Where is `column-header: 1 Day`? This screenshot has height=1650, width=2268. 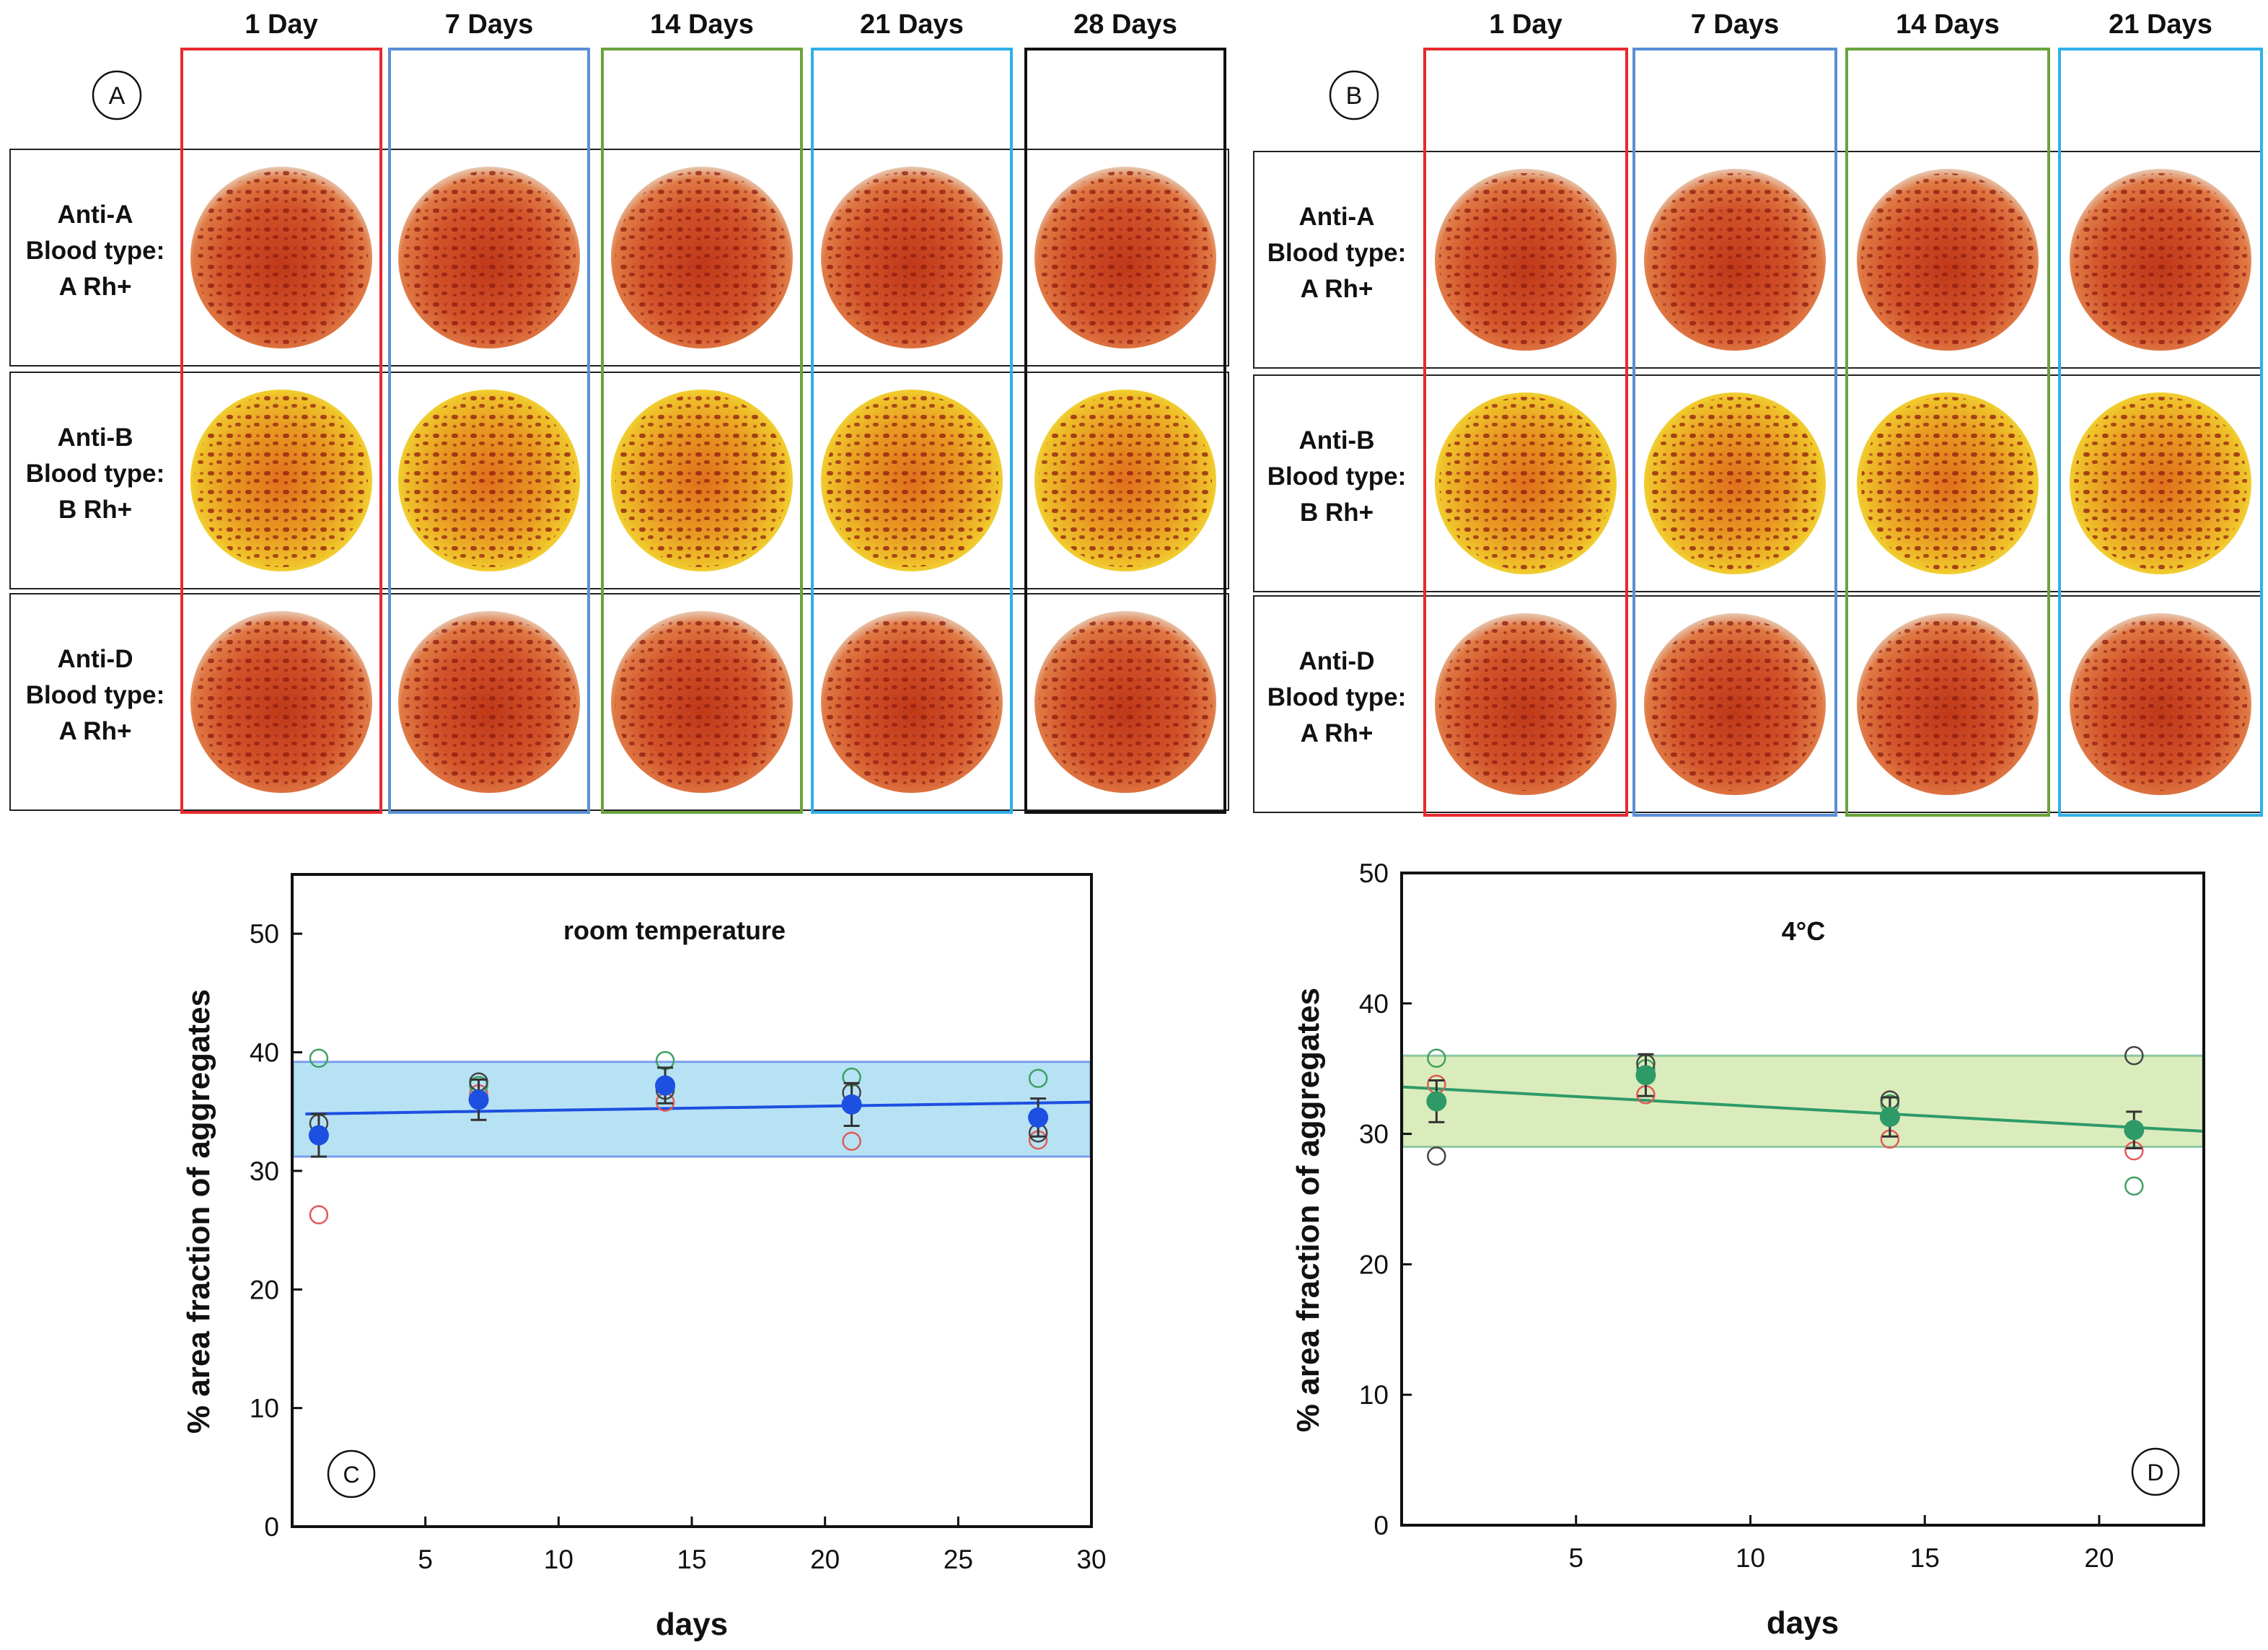 column-header: 1 Day is located at coordinates (281, 24).